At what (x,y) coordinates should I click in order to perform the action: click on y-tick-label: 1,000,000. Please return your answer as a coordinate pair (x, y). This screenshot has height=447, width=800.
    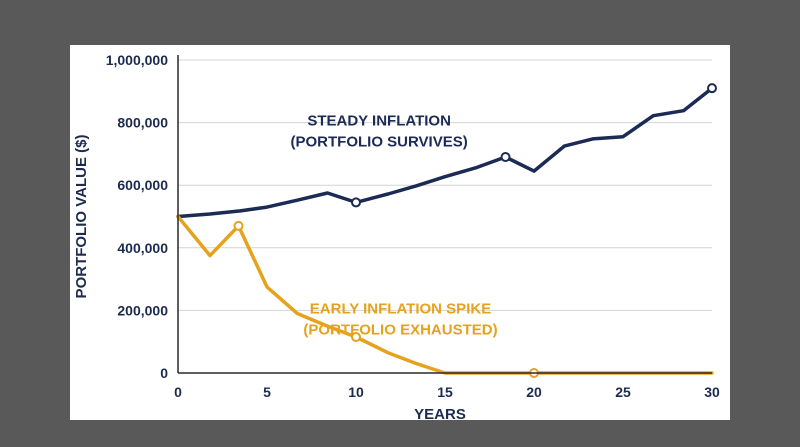
    Looking at the image, I should click on (137, 60).